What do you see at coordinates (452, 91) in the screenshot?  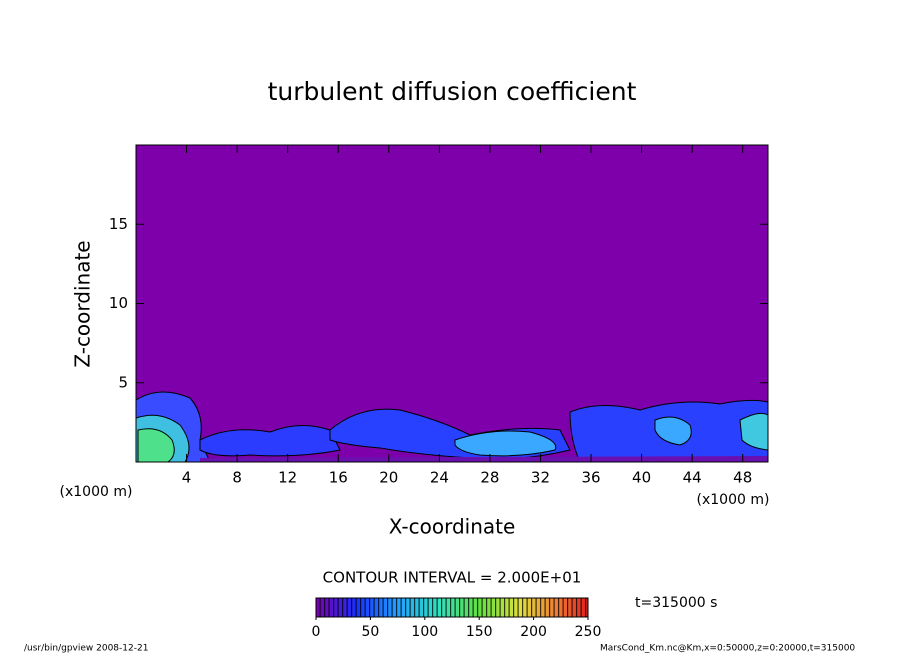 I see `chart-title: turbulent diffusion coefficient` at bounding box center [452, 91].